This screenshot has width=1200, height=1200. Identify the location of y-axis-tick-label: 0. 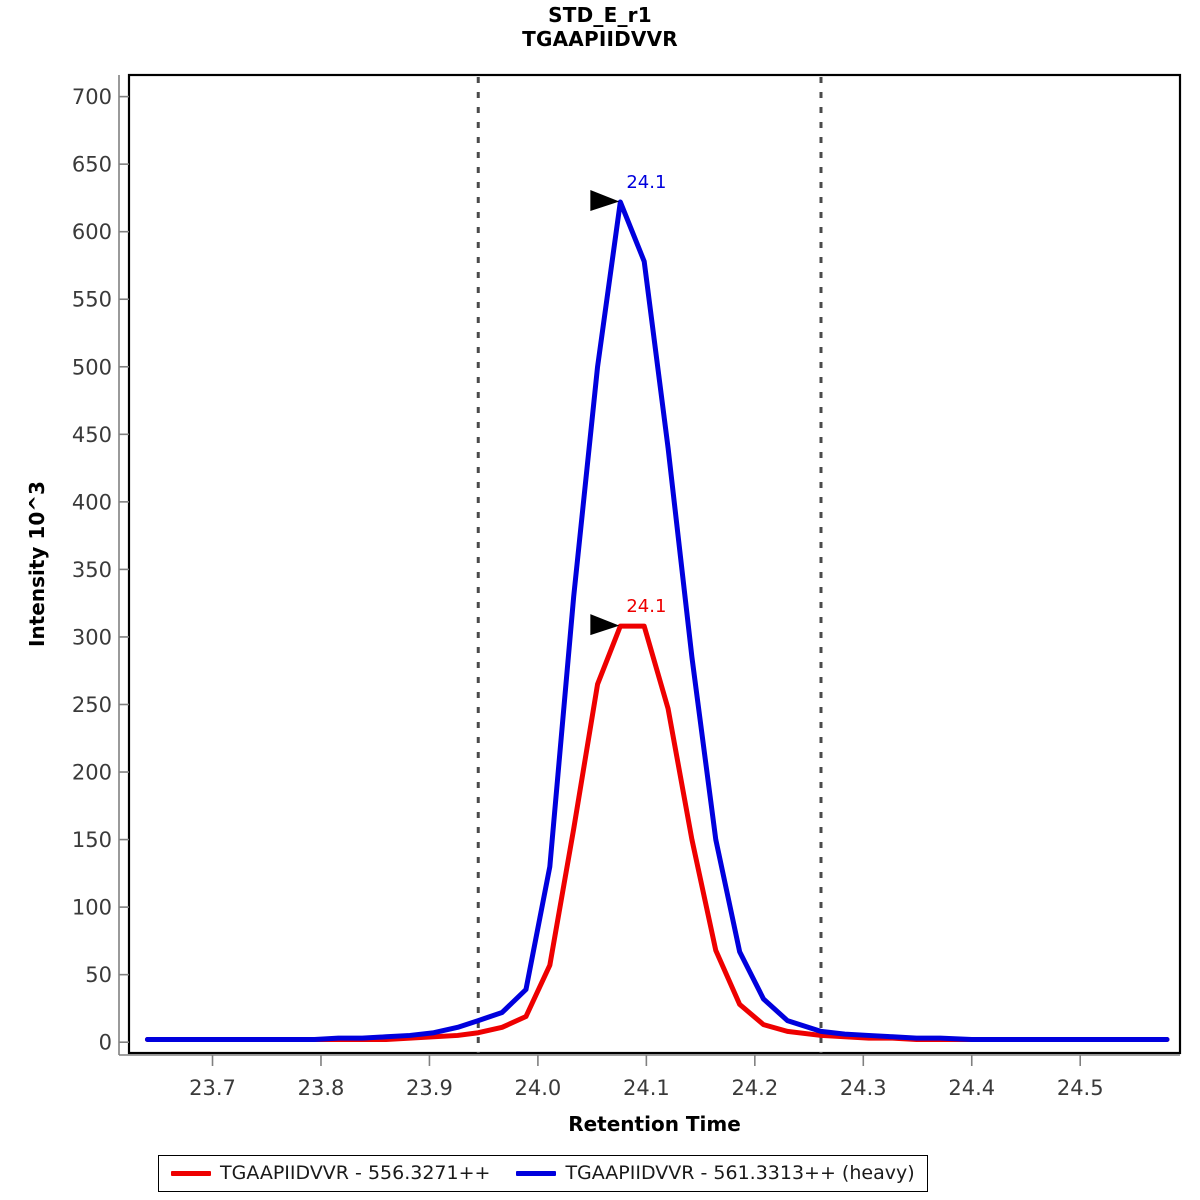
(105, 1043).